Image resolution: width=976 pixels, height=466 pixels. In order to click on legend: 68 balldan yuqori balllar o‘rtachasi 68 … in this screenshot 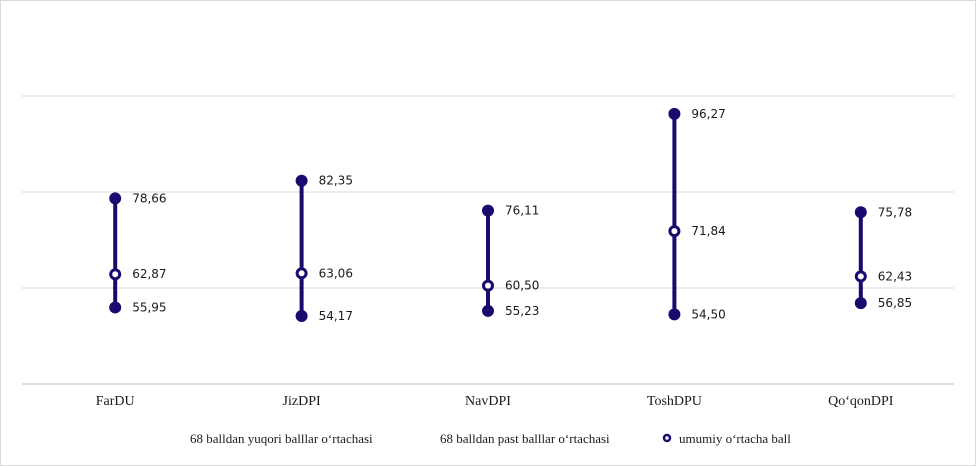, I will do `click(490, 438)`.